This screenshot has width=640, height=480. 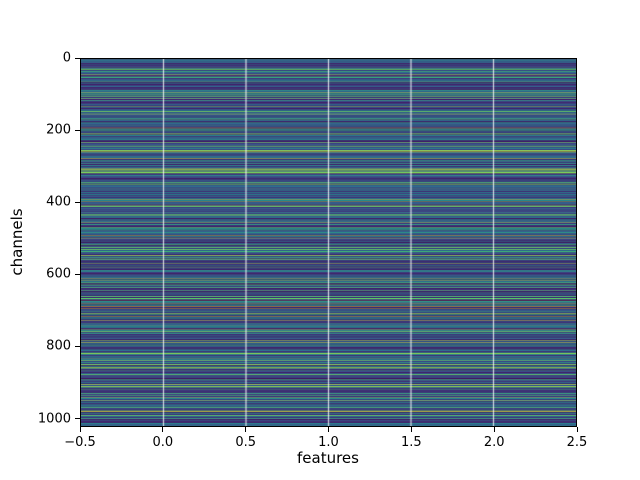 What do you see at coordinates (58, 202) in the screenshot?
I see `y-tick-label: 400` at bounding box center [58, 202].